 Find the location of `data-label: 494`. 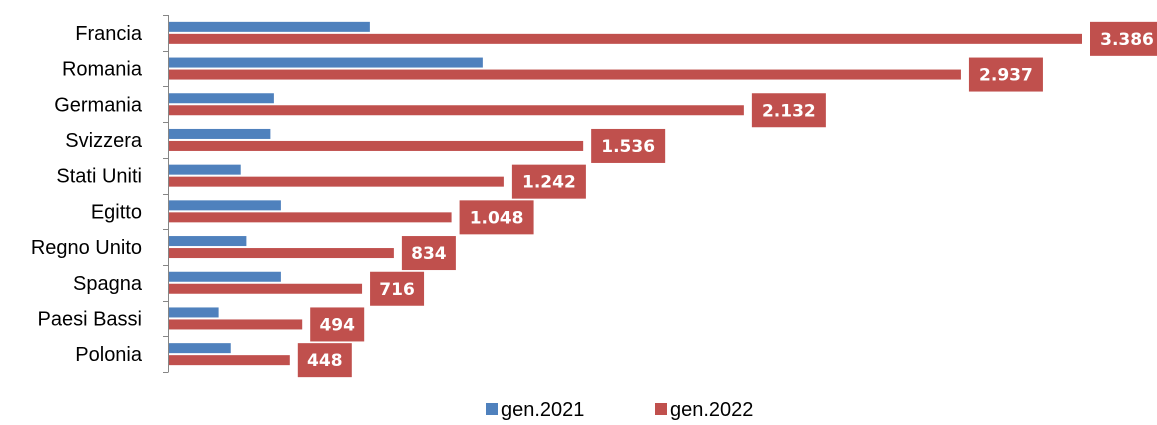

data-label: 494 is located at coordinates (337, 325).